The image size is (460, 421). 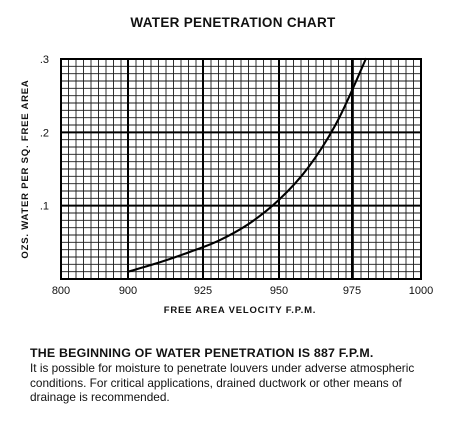 I want to click on x-tick-label: 950, so click(x=279, y=291).